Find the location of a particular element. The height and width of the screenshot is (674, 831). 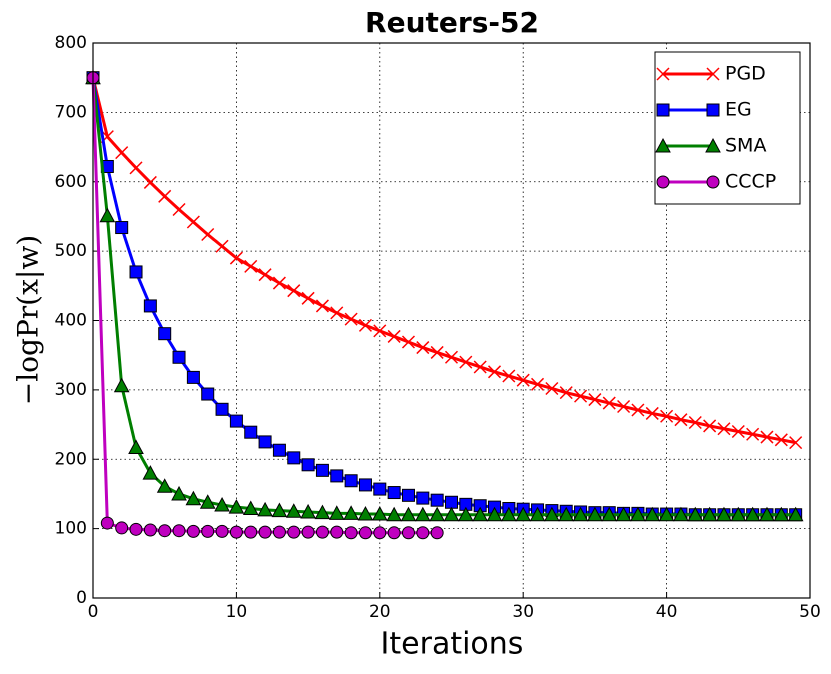

x-tick-label: 40 is located at coordinates (667, 612).